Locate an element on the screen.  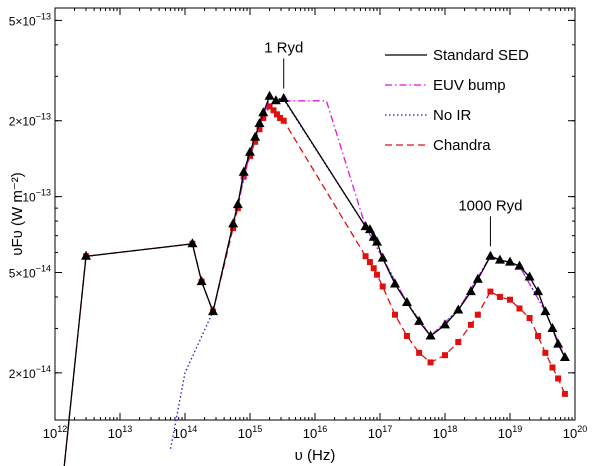
legend-label-standard-sed: Standard SED is located at coordinates (481, 55).